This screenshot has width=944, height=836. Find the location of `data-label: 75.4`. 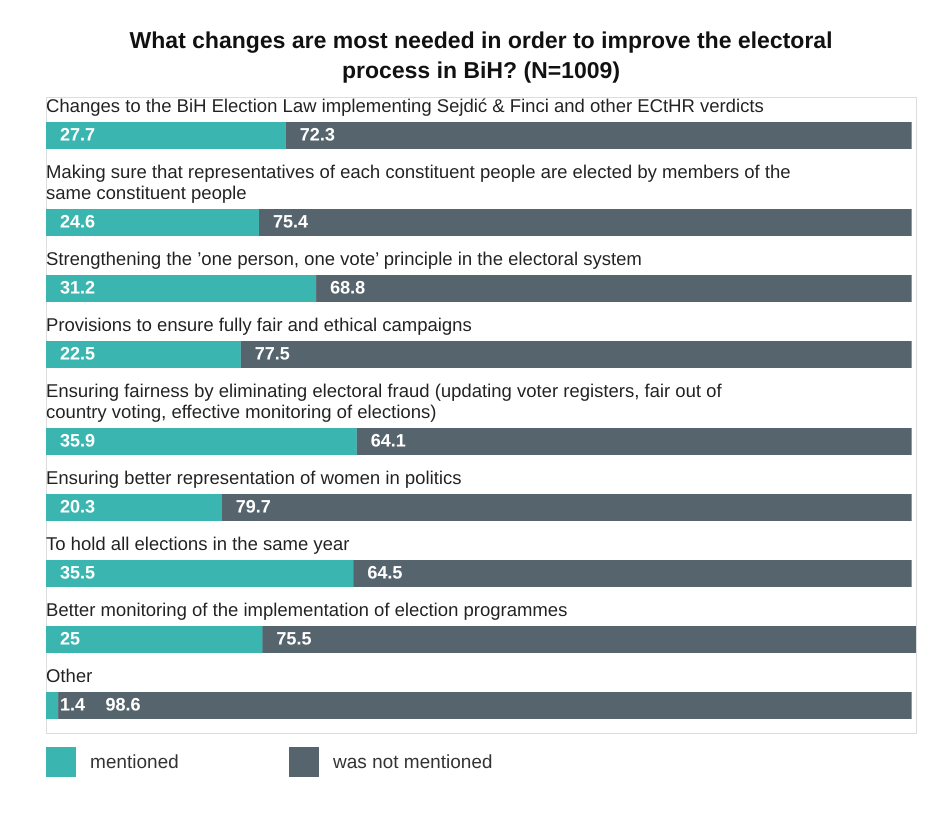

data-label: 75.4 is located at coordinates (290, 222).